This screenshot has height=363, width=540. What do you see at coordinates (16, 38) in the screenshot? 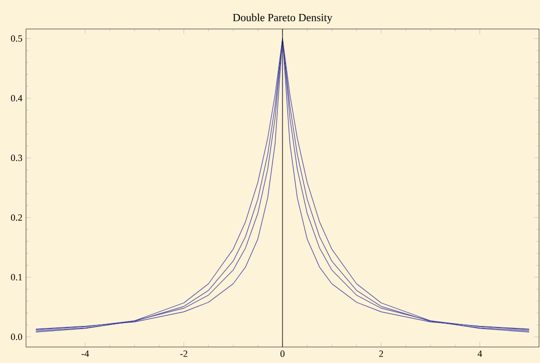
I see `y-tick-label: 0.5` at bounding box center [16, 38].